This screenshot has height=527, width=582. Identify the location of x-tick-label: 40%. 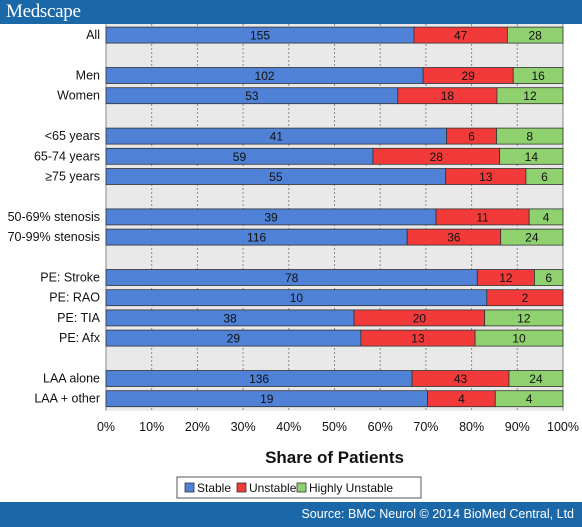
(288, 427).